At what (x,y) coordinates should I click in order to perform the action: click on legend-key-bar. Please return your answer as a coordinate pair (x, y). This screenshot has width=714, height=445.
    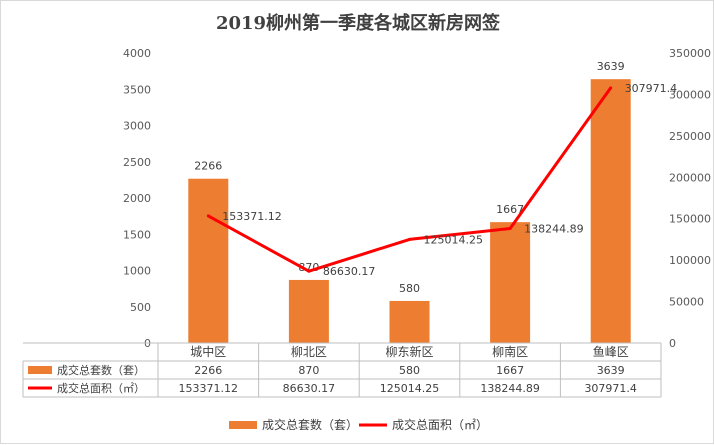
    Looking at the image, I should click on (243, 425).